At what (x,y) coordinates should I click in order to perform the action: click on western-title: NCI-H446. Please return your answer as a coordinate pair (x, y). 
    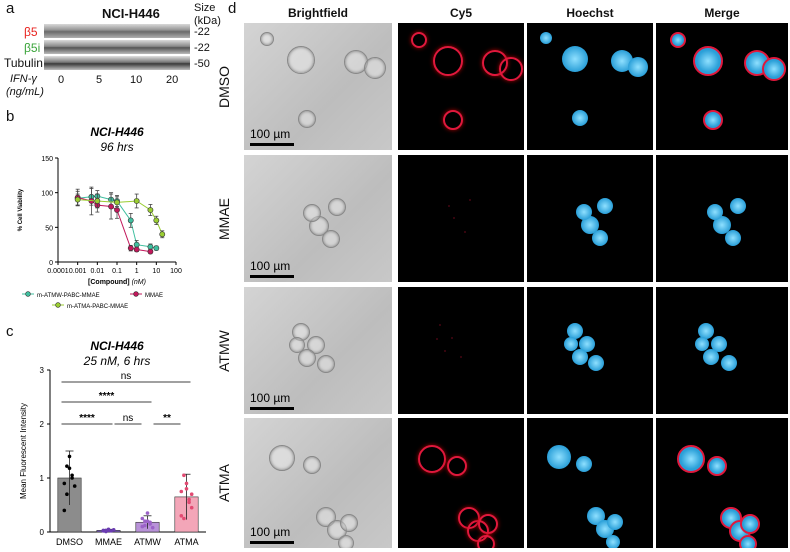
    Looking at the image, I should click on (131, 13).